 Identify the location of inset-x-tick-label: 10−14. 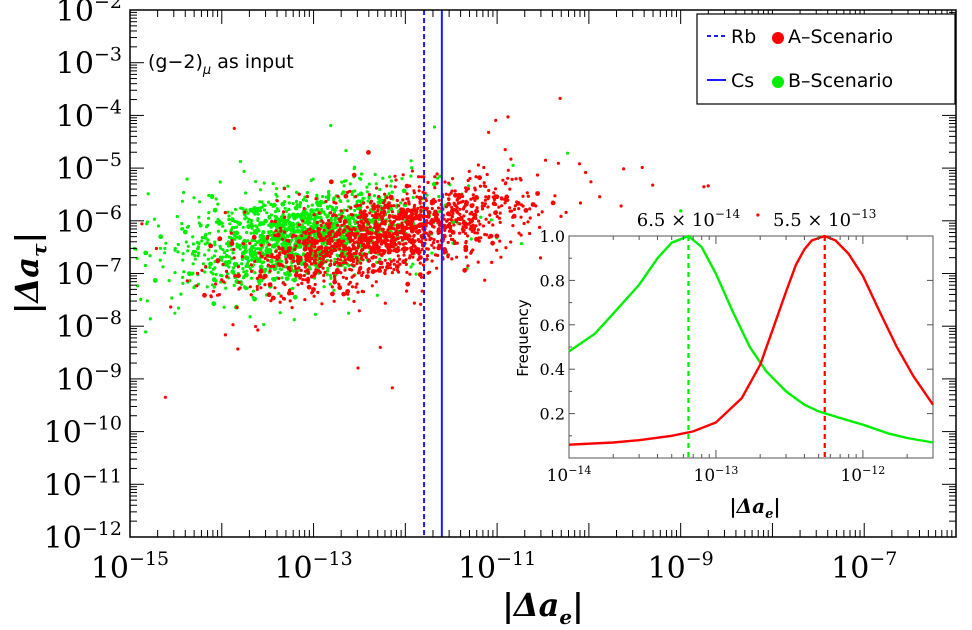
(569, 475).